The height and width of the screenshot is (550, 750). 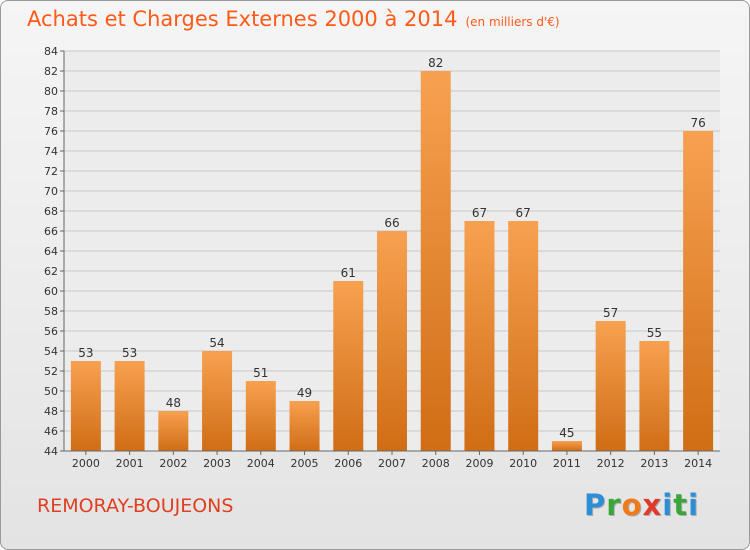 What do you see at coordinates (698, 463) in the screenshot?
I see `x-tick-label-2014: 2014` at bounding box center [698, 463].